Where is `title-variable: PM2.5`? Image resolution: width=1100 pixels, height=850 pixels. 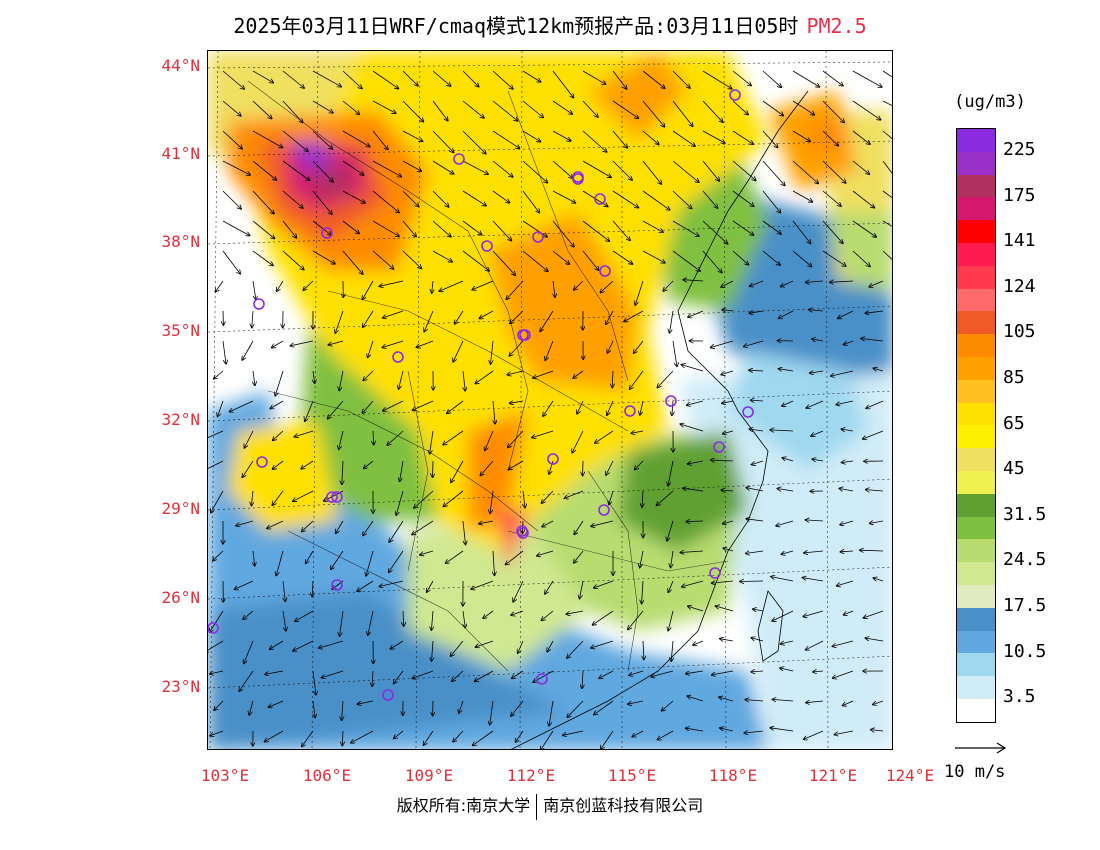 title-variable: PM2.5 is located at coordinates (836, 26).